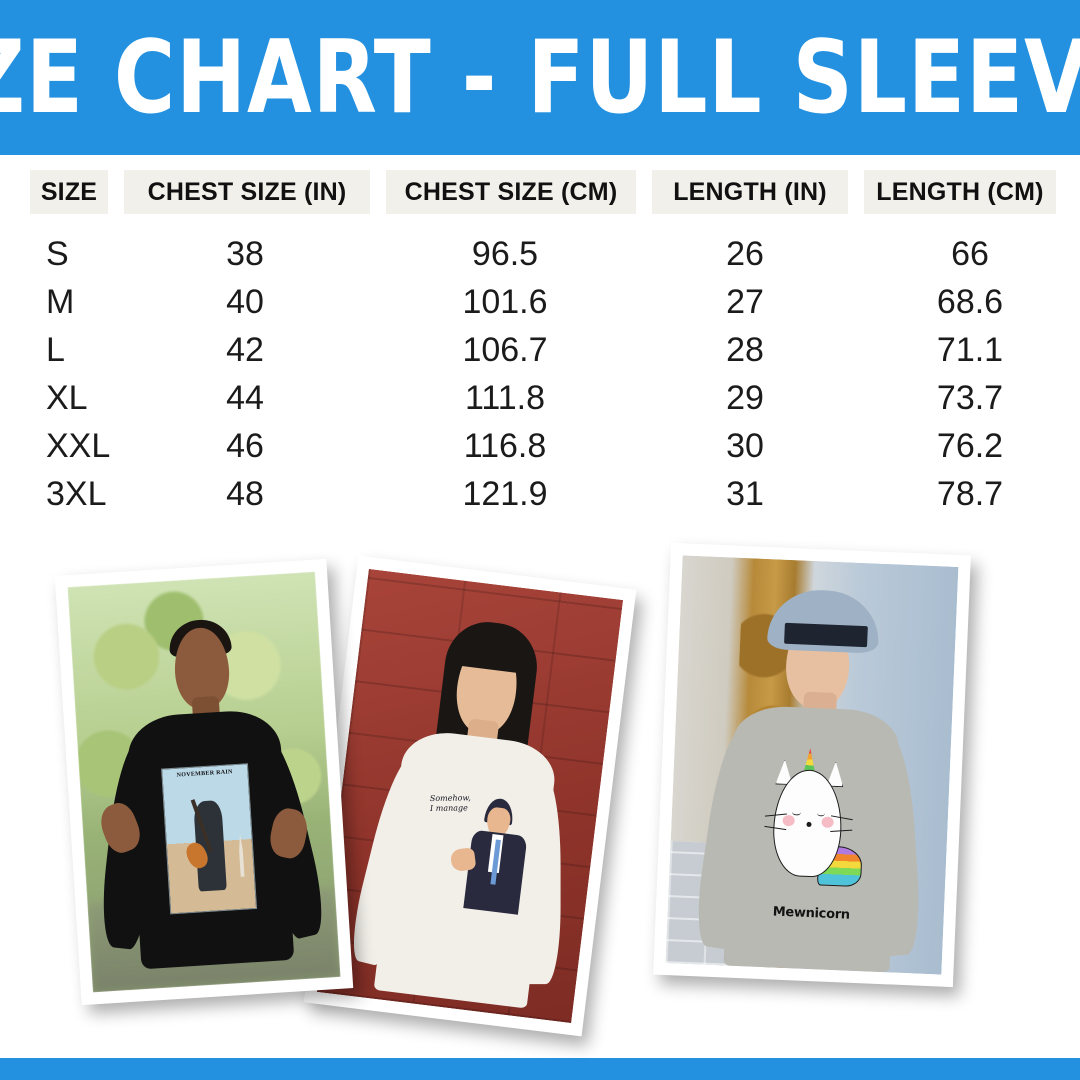 This screenshot has width=1080, height=1080. I want to click on table-row: XXL 46 116.8 30 76.2, so click(540, 446).